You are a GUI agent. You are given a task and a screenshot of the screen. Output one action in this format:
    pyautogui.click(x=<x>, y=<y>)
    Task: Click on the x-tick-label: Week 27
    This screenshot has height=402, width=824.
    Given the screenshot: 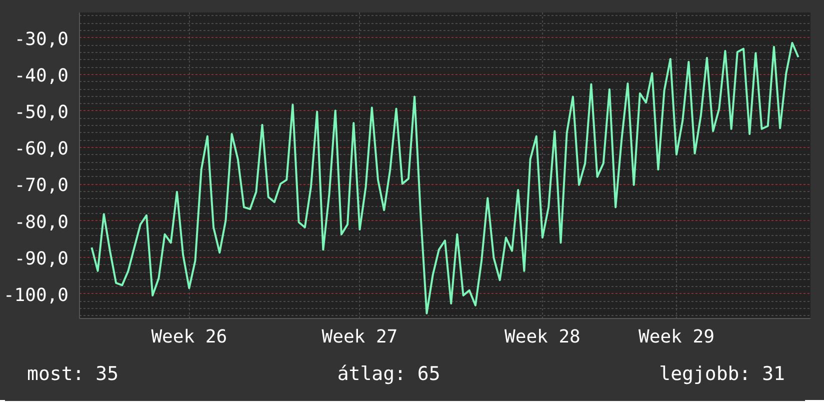 What is the action you would take?
    pyautogui.click(x=360, y=337)
    